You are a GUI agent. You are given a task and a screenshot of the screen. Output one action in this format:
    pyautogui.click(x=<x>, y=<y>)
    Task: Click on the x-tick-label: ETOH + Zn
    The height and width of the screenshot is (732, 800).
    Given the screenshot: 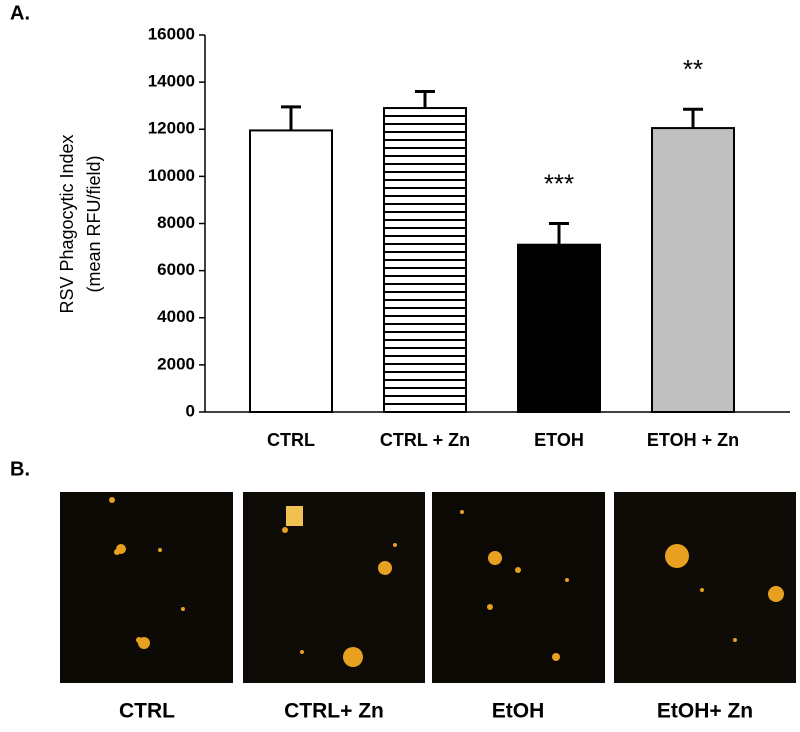 What is the action you would take?
    pyautogui.click(x=693, y=440)
    